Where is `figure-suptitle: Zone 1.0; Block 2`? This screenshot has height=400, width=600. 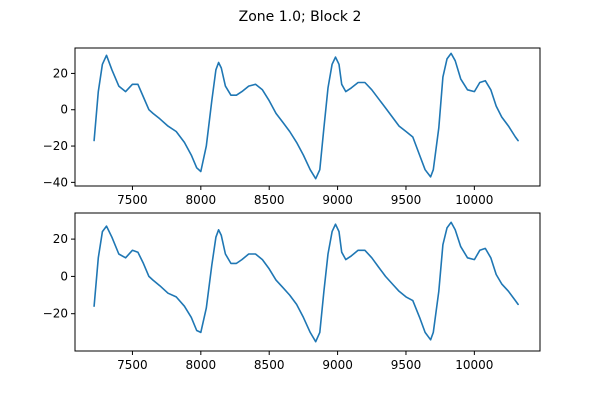
figure-suptitle: Zone 1.0; Block 2 is located at coordinates (300, 17).